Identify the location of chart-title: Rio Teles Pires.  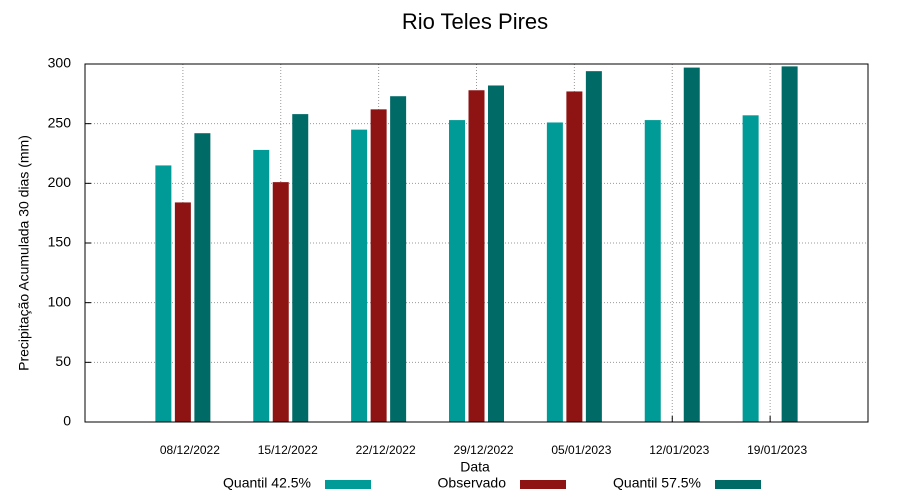
(475, 21).